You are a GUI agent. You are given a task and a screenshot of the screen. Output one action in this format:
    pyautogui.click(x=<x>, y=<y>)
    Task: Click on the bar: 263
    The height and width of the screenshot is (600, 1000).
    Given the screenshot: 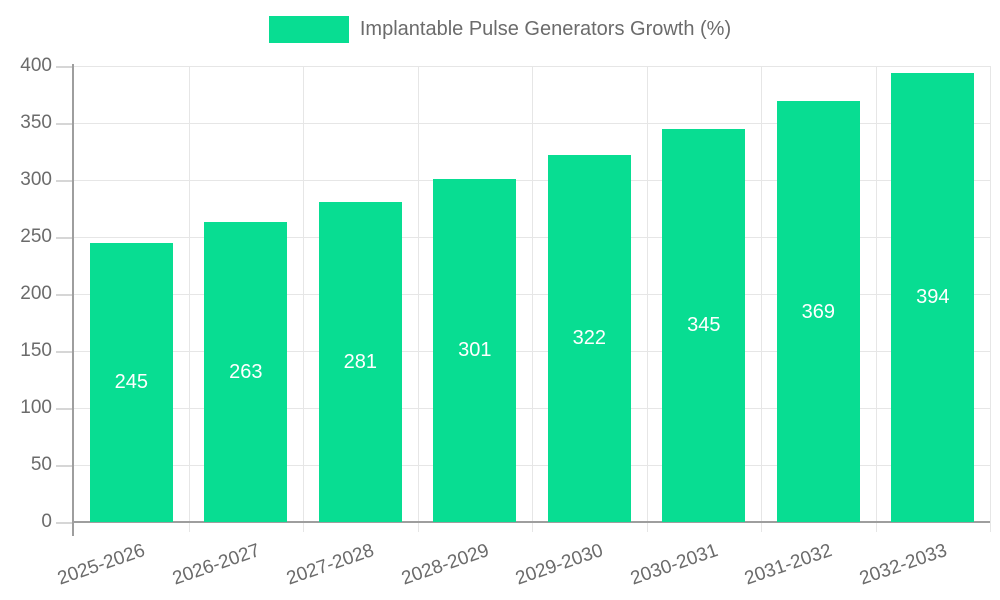 What is the action you would take?
    pyautogui.click(x=246, y=372)
    